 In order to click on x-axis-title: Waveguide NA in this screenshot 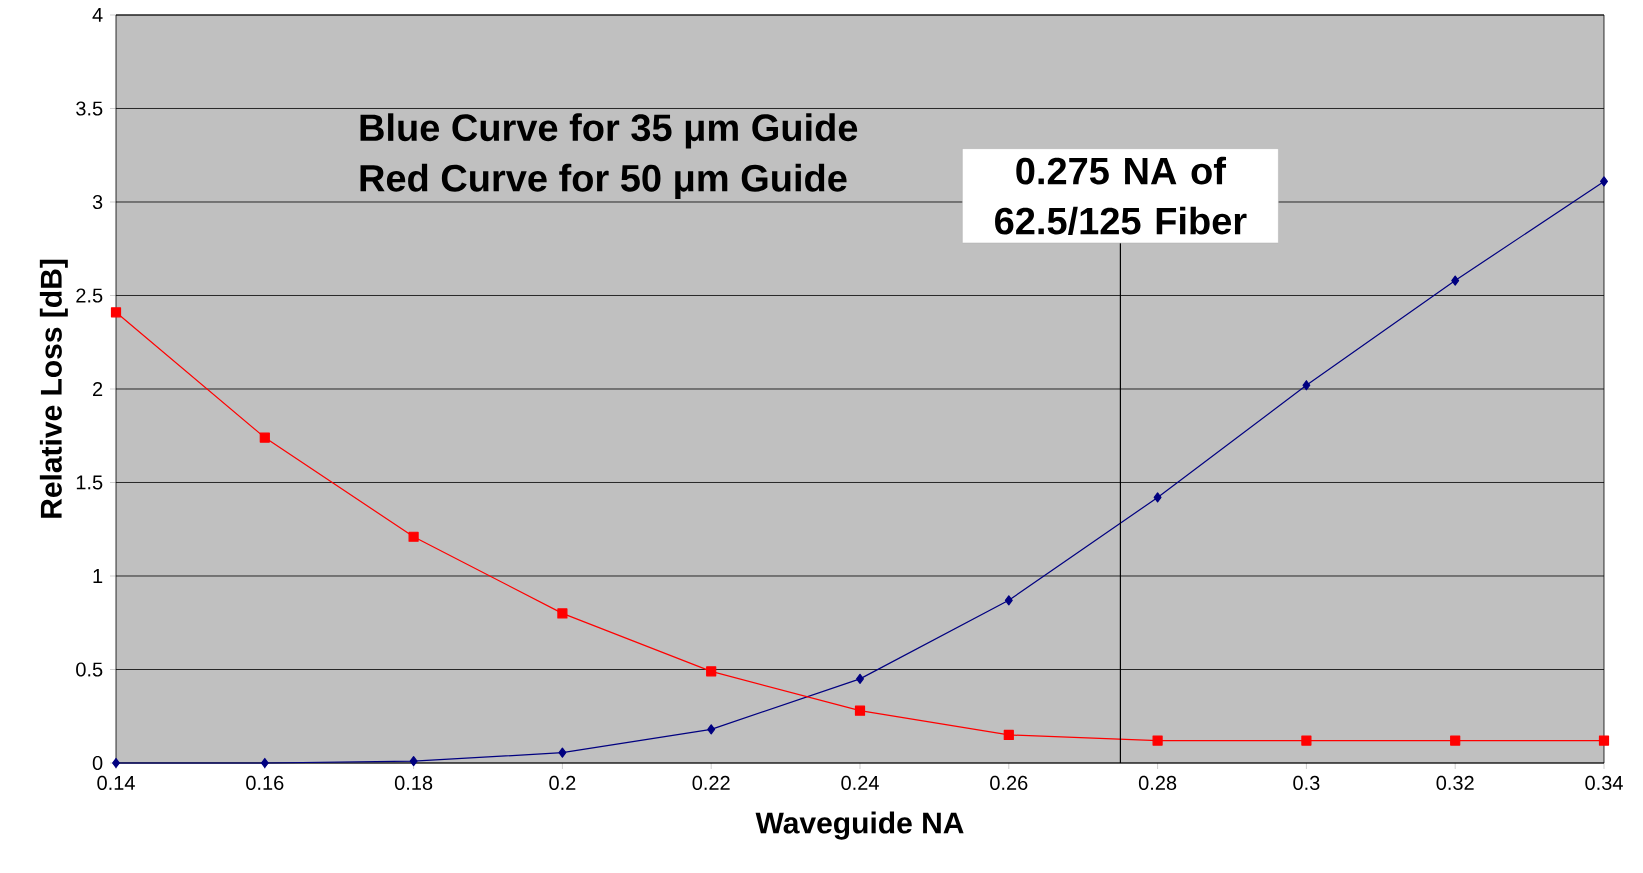, I will do `click(859, 825)`.